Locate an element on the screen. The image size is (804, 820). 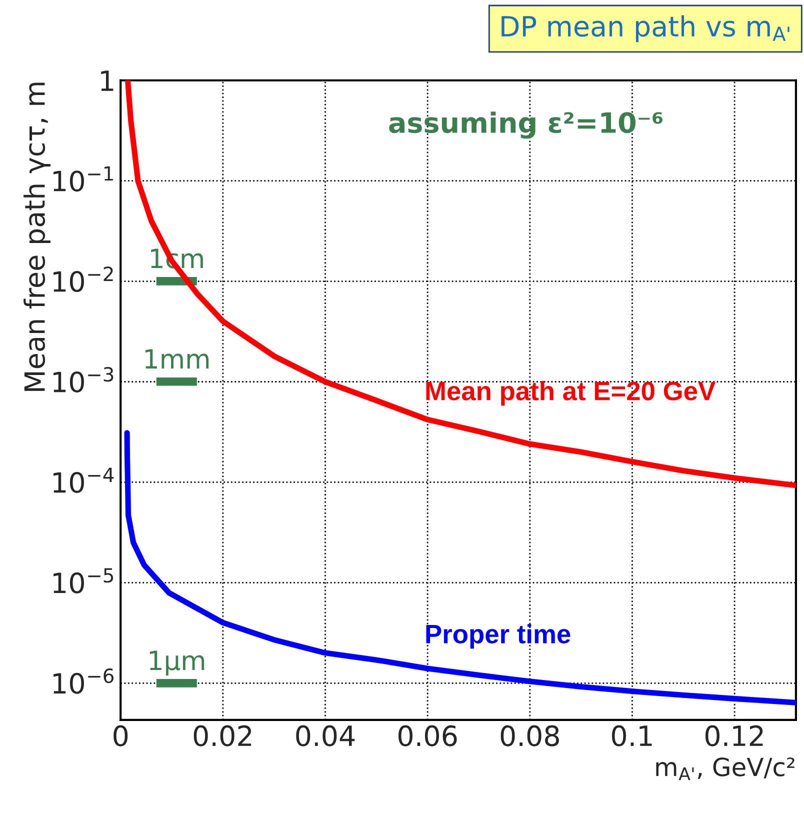
annotation: 1μm is located at coordinates (177, 663).